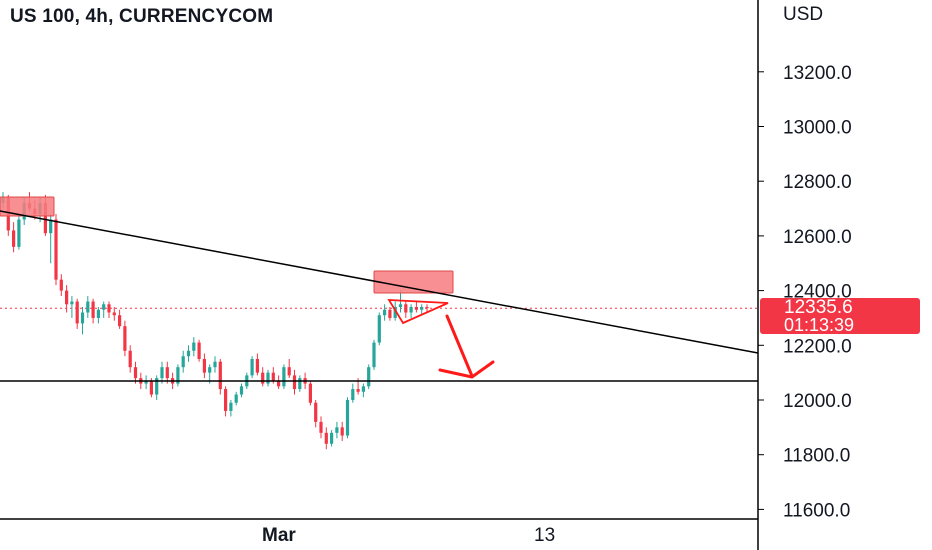  Describe the element at coordinates (816, 510) in the screenshot. I see `y-tick-label: 11600.0` at that location.